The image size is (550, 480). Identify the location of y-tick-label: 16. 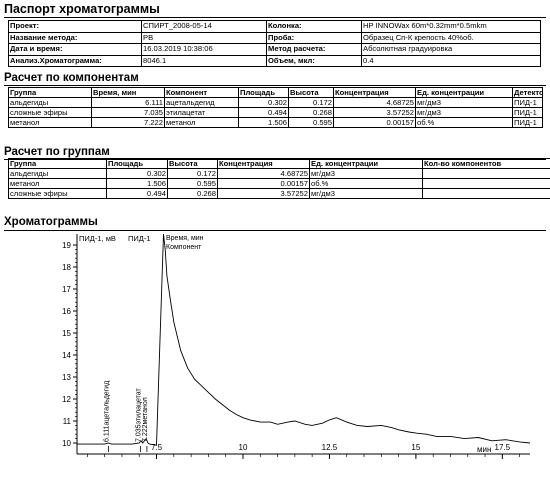
(66, 311).